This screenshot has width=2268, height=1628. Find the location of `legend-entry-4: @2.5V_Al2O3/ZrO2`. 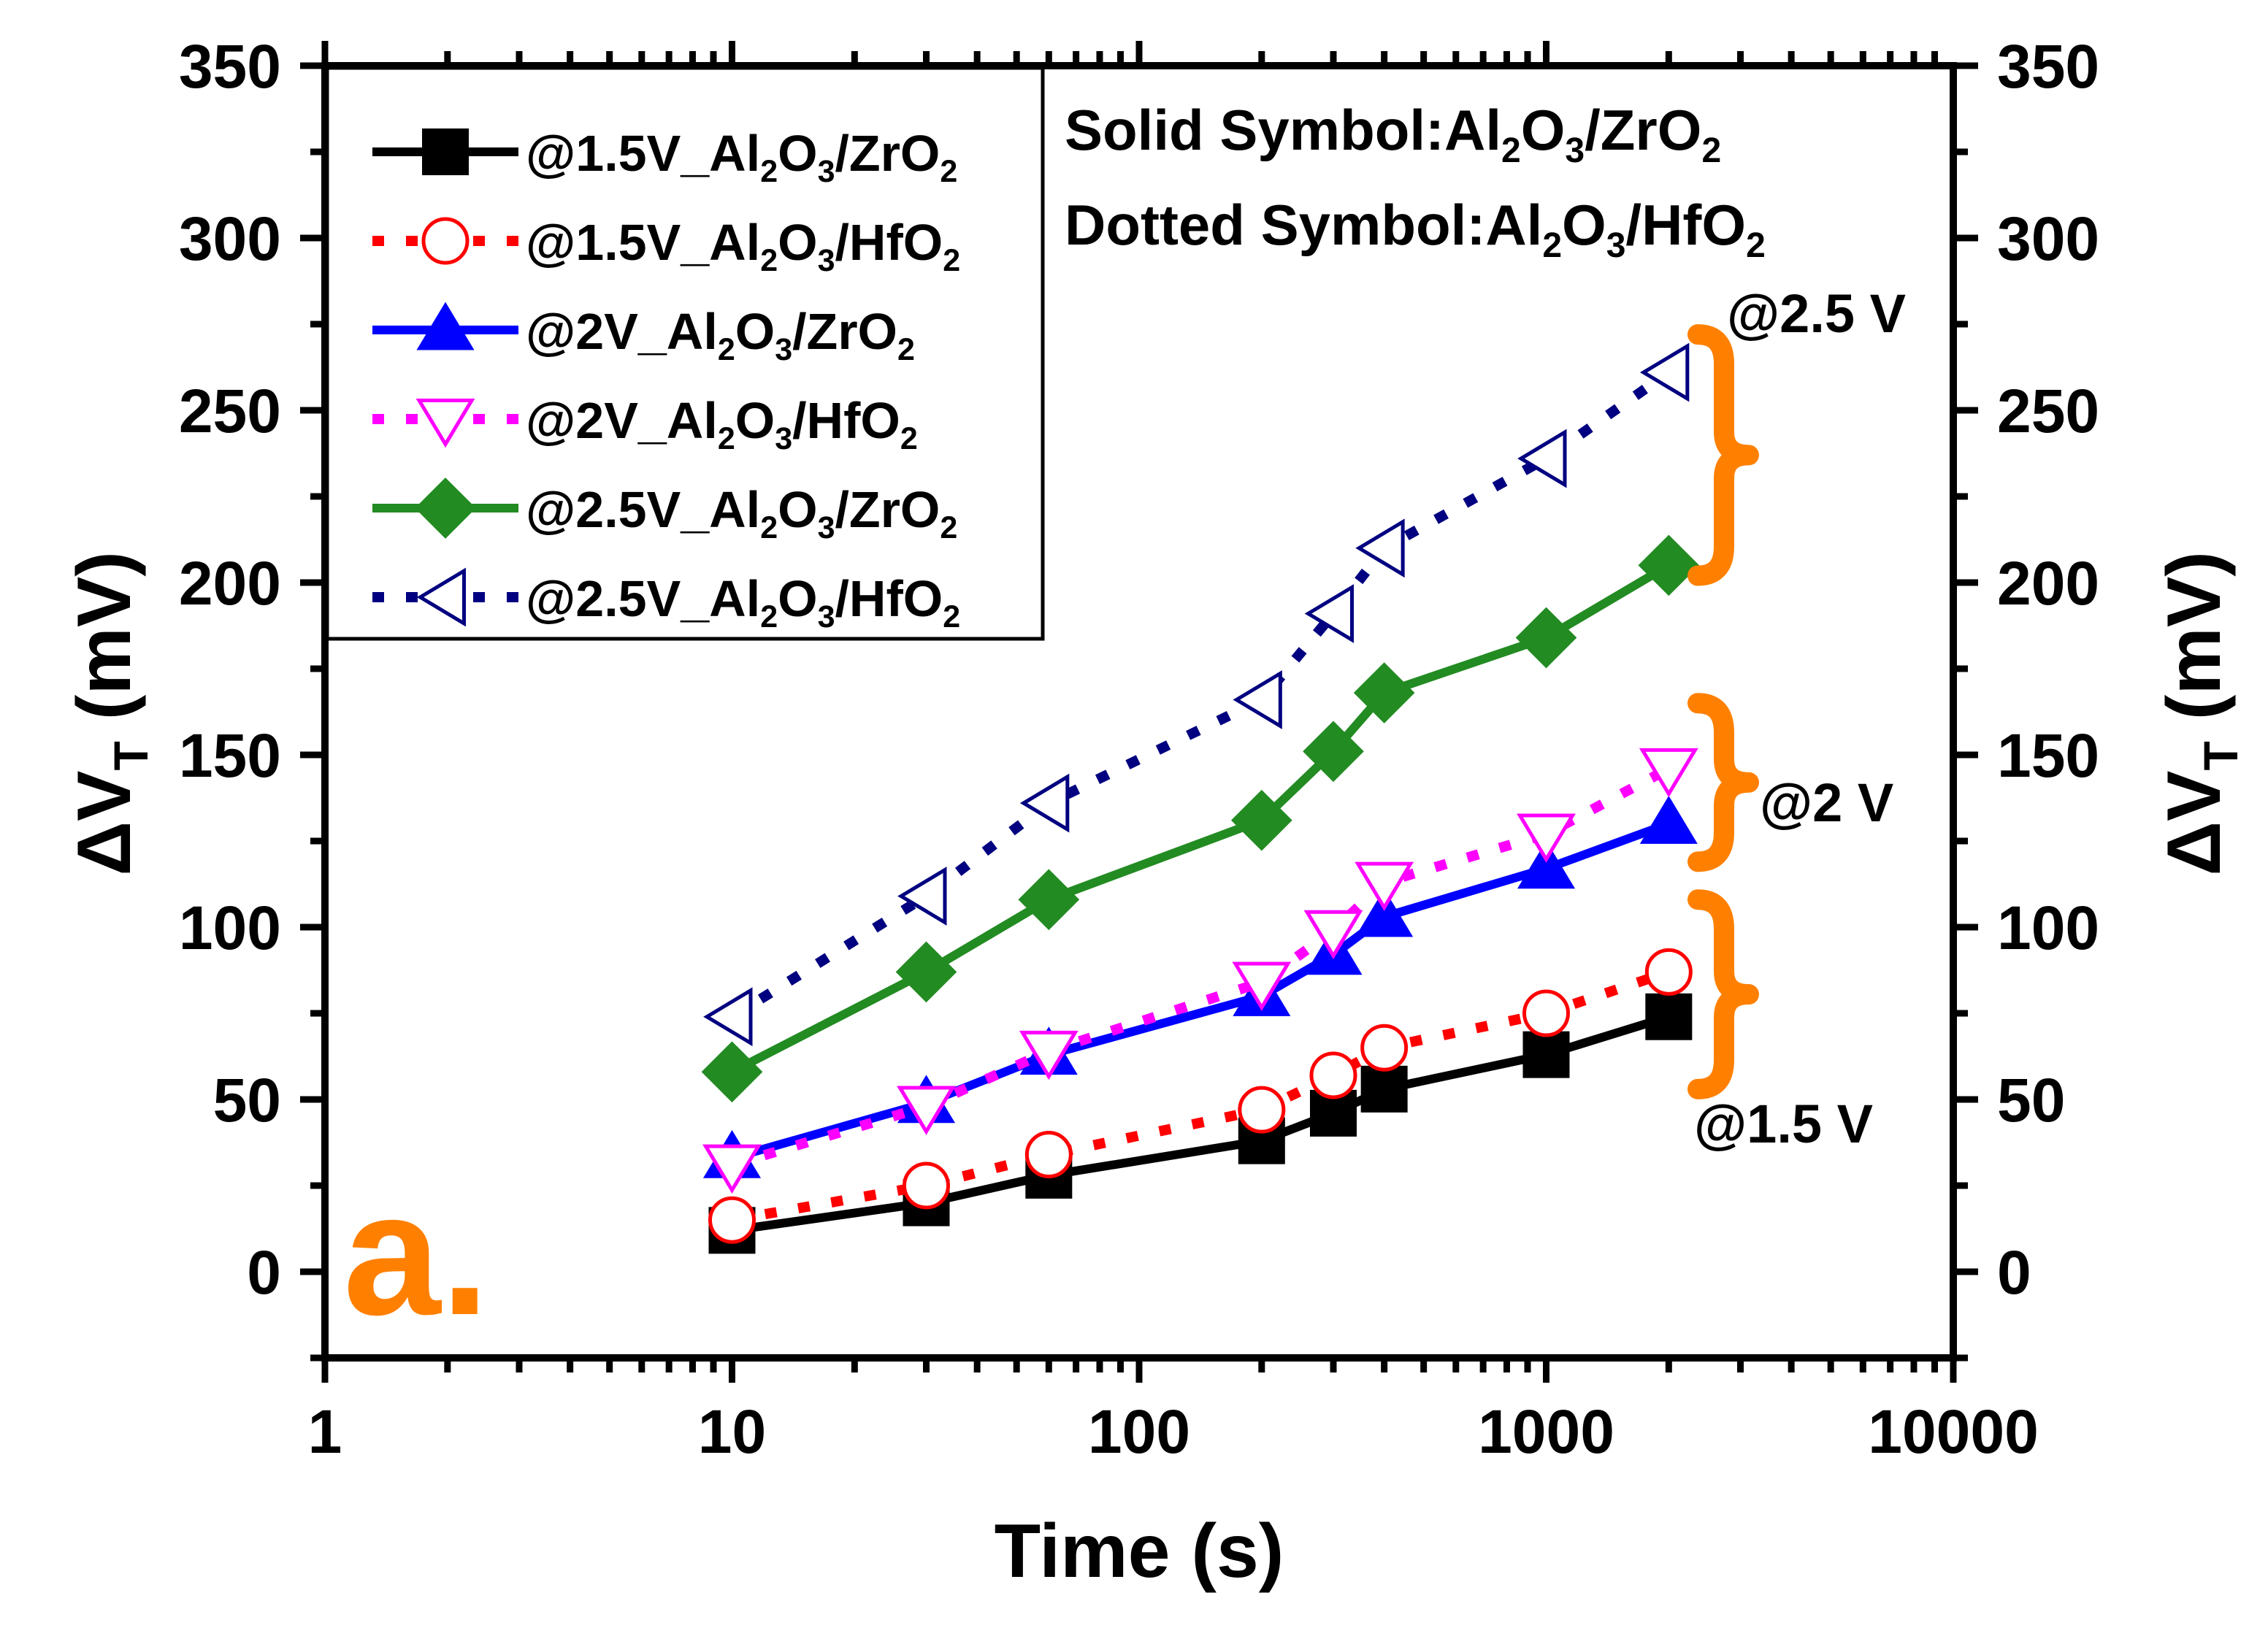

legend-entry-4: @2.5V_Al2O3/ZrO2 is located at coordinates (664, 511).